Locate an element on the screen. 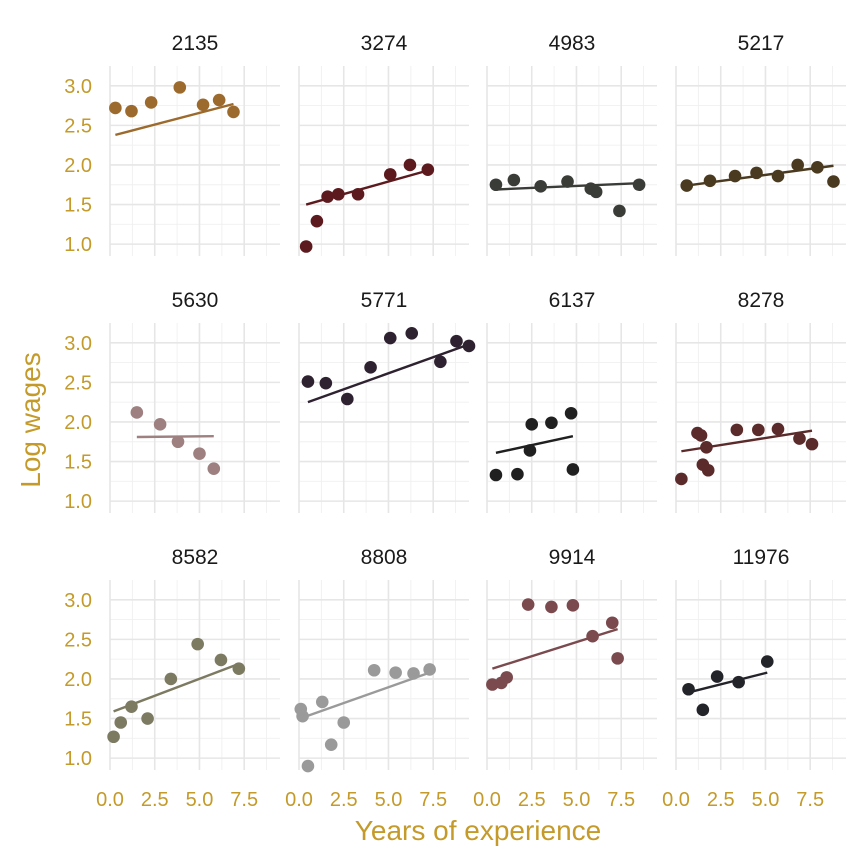  panel-6137: 6137 is located at coordinates (571, 401).